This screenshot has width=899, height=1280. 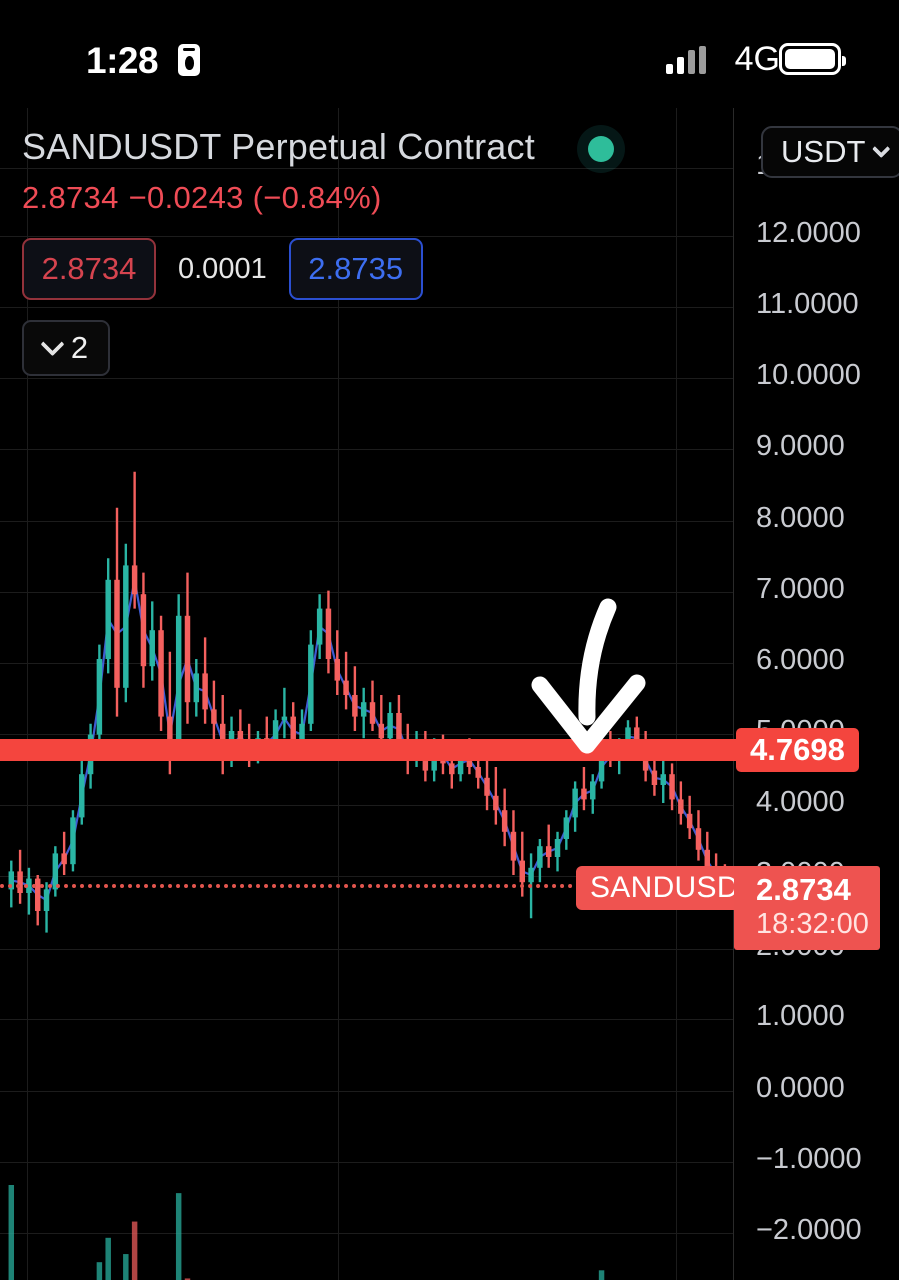 What do you see at coordinates (800, 1088) in the screenshot?
I see `price-axis-label: 0.0000` at bounding box center [800, 1088].